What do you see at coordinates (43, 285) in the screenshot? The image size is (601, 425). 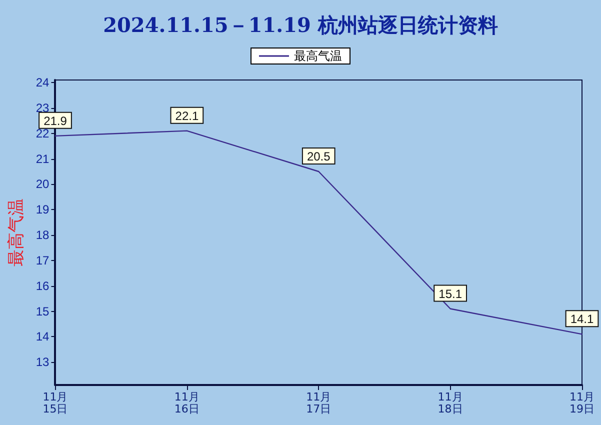 I see `y-tick-label: 16` at bounding box center [43, 285].